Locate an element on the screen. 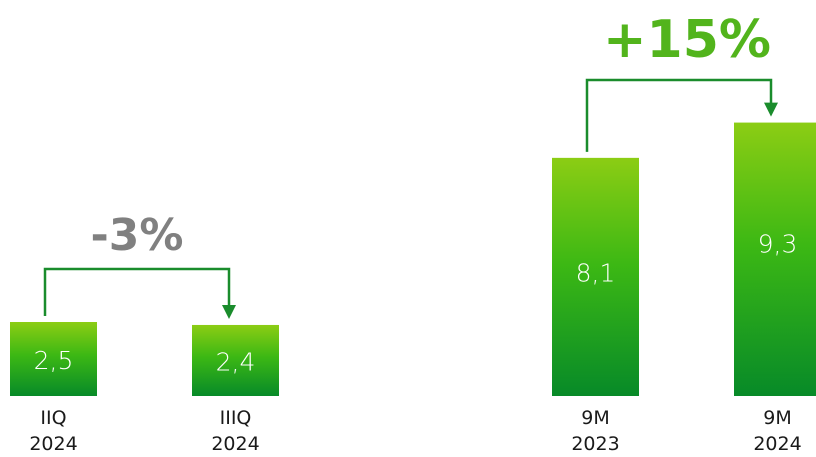 Image resolution: width=816 pixels, height=457 pixels. bar-9m-2024 is located at coordinates (775, 259).